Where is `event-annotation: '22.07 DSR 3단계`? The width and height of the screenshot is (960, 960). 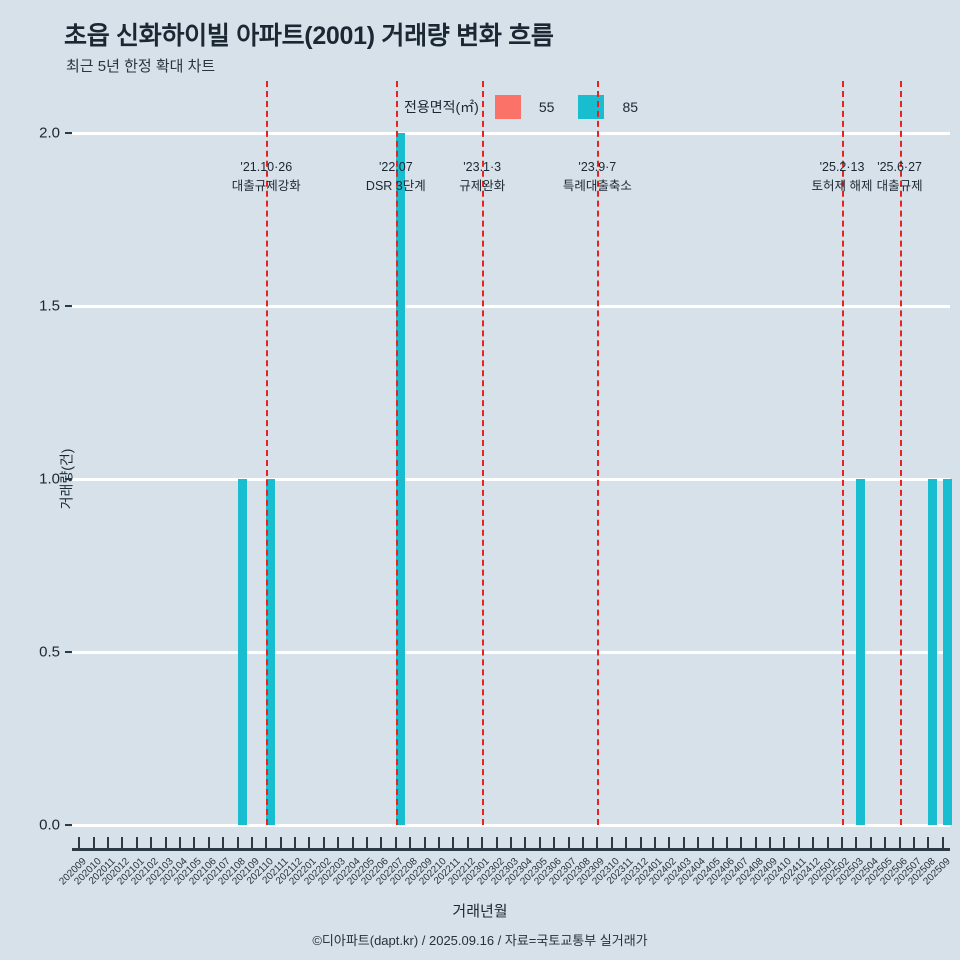
event-annotation: '22.07 DSR 3단계 is located at coordinates (396, 177).